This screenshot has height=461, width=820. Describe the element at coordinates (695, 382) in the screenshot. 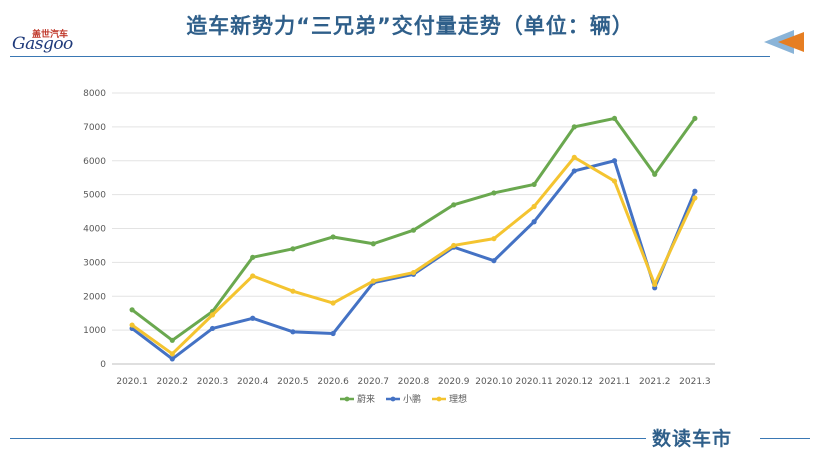

I see `x-tick-label: 2021.3` at that location.